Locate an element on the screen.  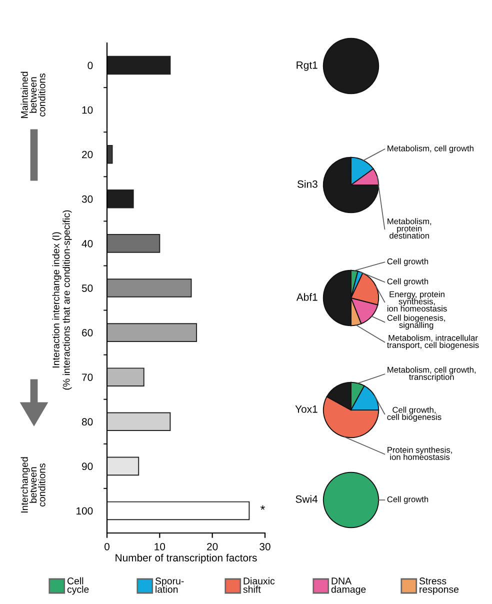
category-label: Sporu- lation is located at coordinates (169, 585).